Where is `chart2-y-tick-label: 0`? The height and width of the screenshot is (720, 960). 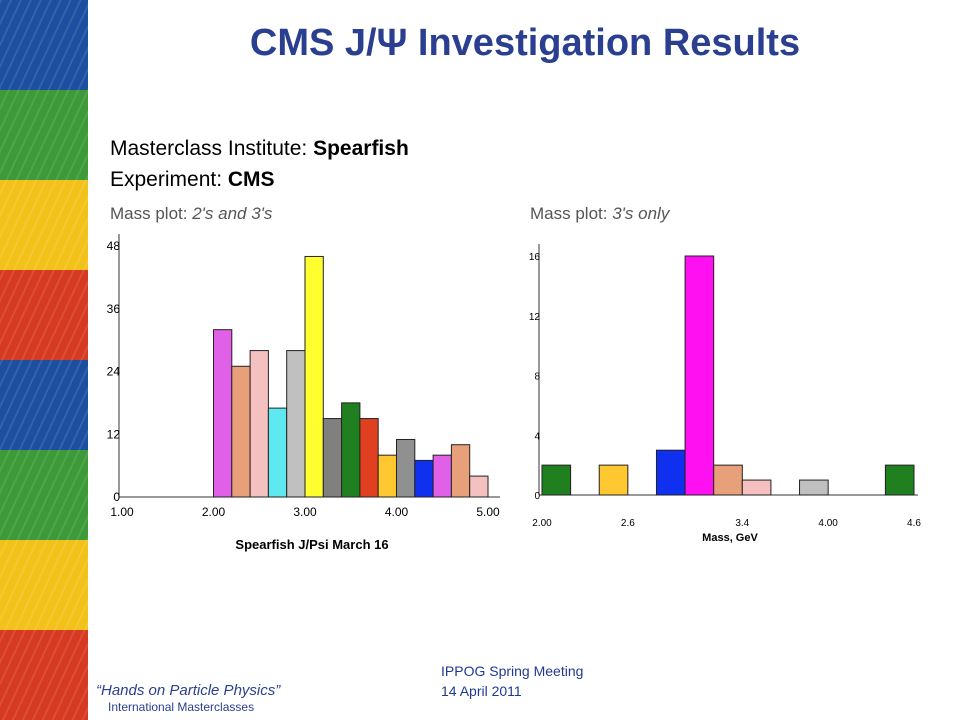 chart2-y-tick-label: 0 is located at coordinates (537, 496).